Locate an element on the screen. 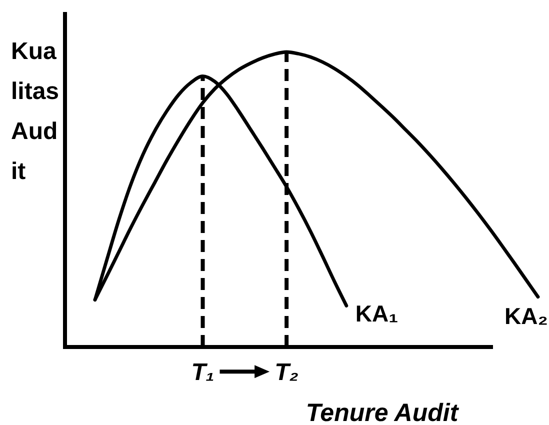 This screenshot has width=549, height=425. series-label: KA₂ is located at coordinates (526, 315).